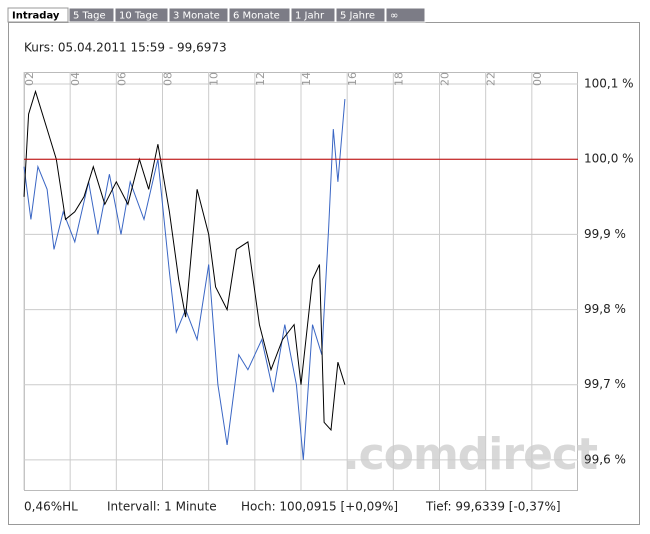 The height and width of the screenshot is (534, 650). I want to click on y-tick-label: 99,8 %, so click(605, 309).